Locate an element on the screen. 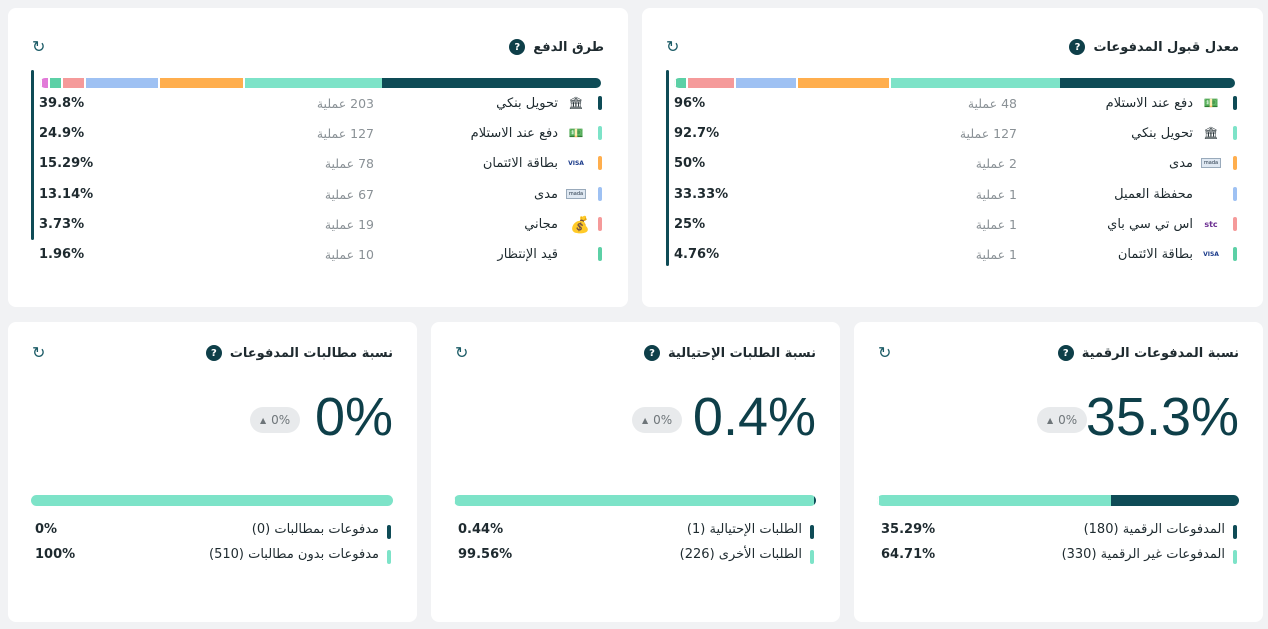 This screenshot has width=1268, height=629. row-percent: 96% is located at coordinates (690, 103).